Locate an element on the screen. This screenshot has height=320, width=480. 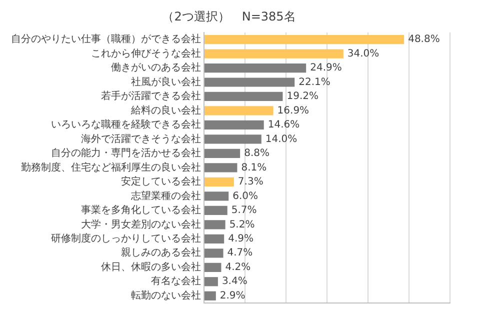
y-tick-label: 働きがいのある会社 is located at coordinates (156, 68).